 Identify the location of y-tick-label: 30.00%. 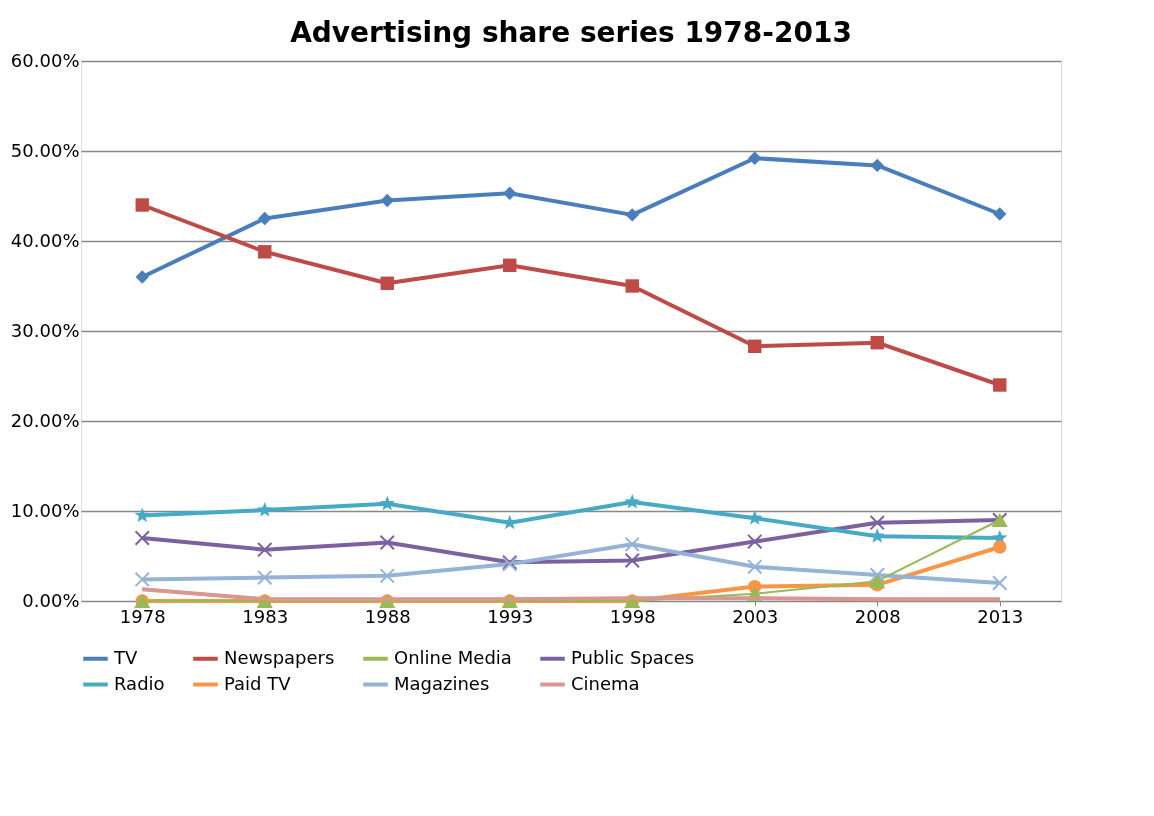
(45, 330).